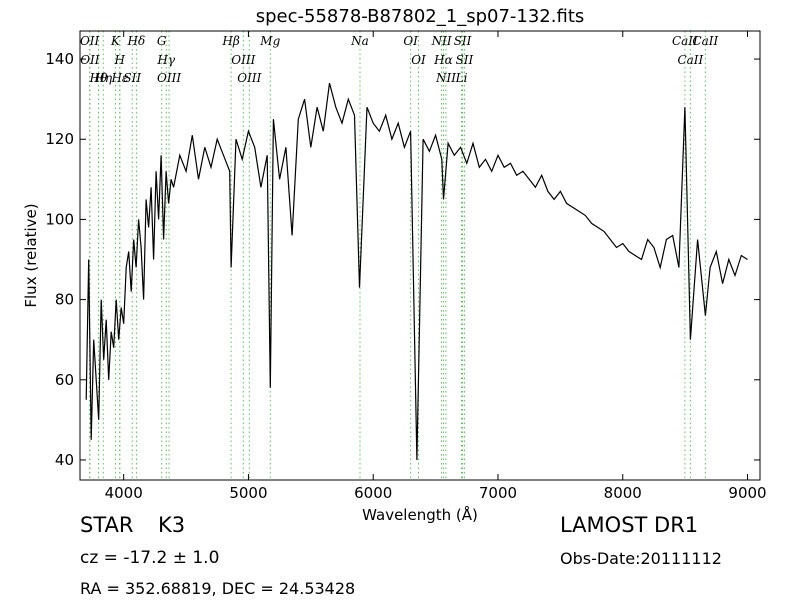  I want to click on spectral-line-label: H, so click(119, 60).